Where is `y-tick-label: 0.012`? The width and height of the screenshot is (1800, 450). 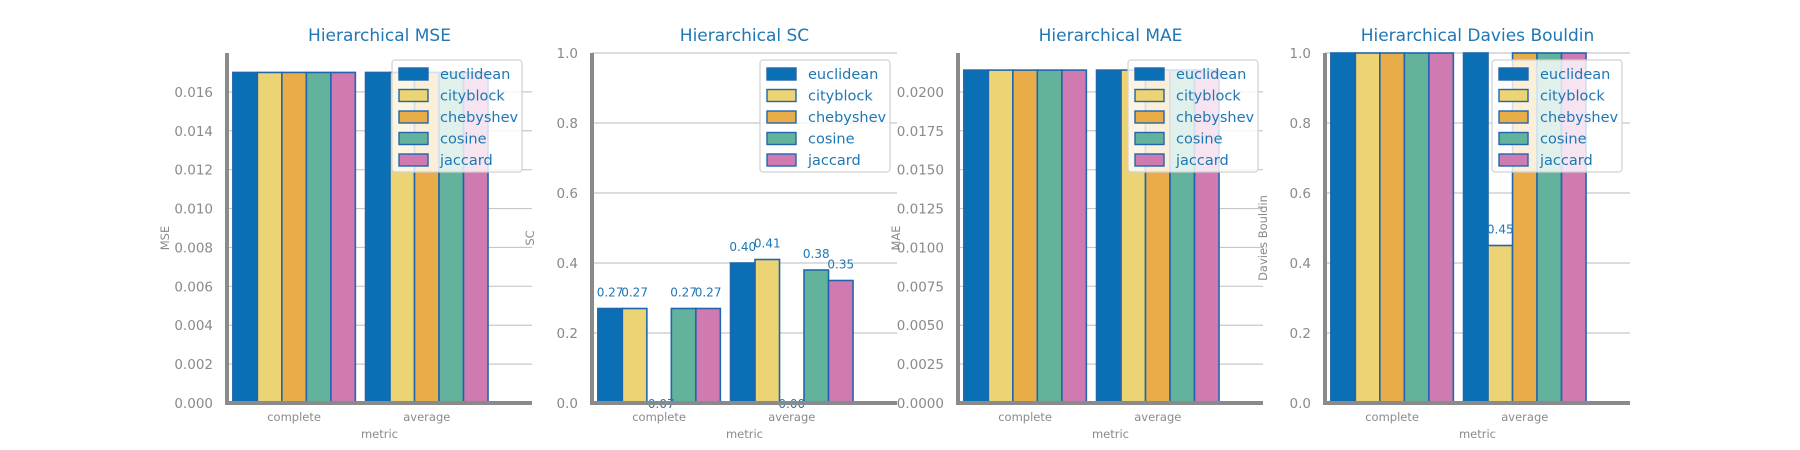
y-tick-label: 0.012 is located at coordinates (193, 171).